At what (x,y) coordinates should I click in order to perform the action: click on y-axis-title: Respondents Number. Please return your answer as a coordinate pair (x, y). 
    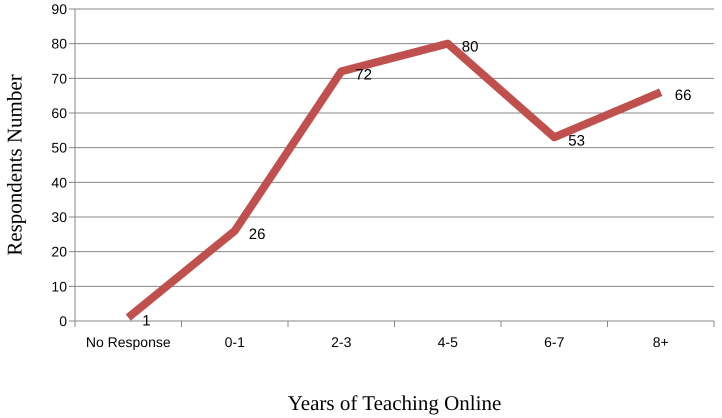
    Looking at the image, I should click on (14, 165).